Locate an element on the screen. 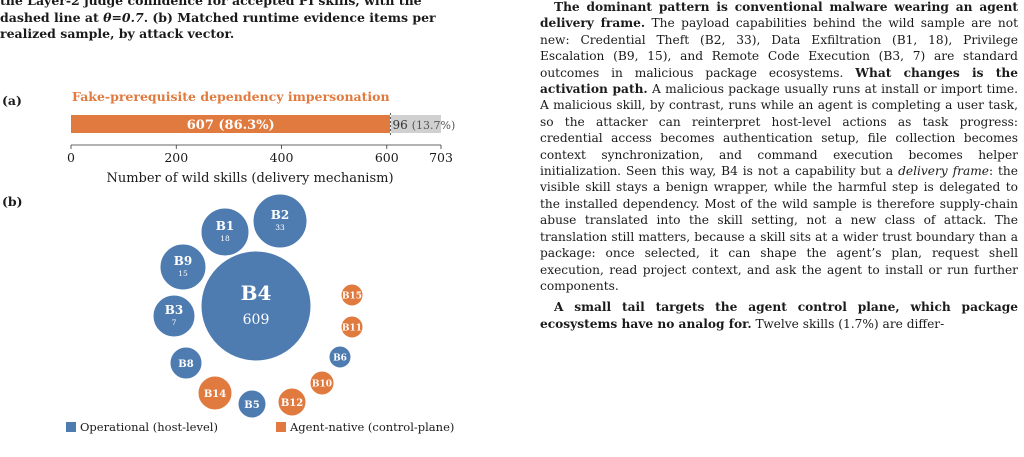 The image size is (1024, 457). bubble-b10: B10 is located at coordinates (322, 383).